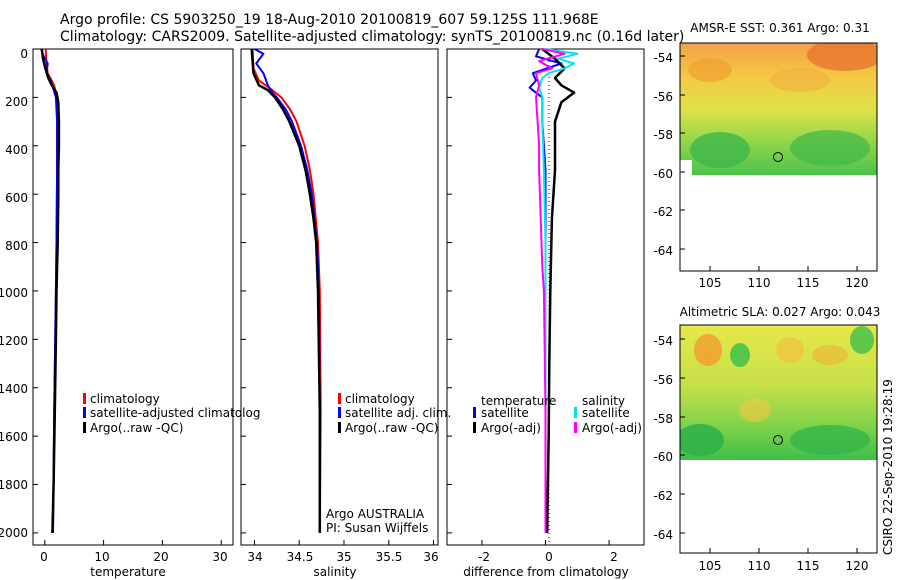  I want to click on ytick-label: 0, so click(24, 54).